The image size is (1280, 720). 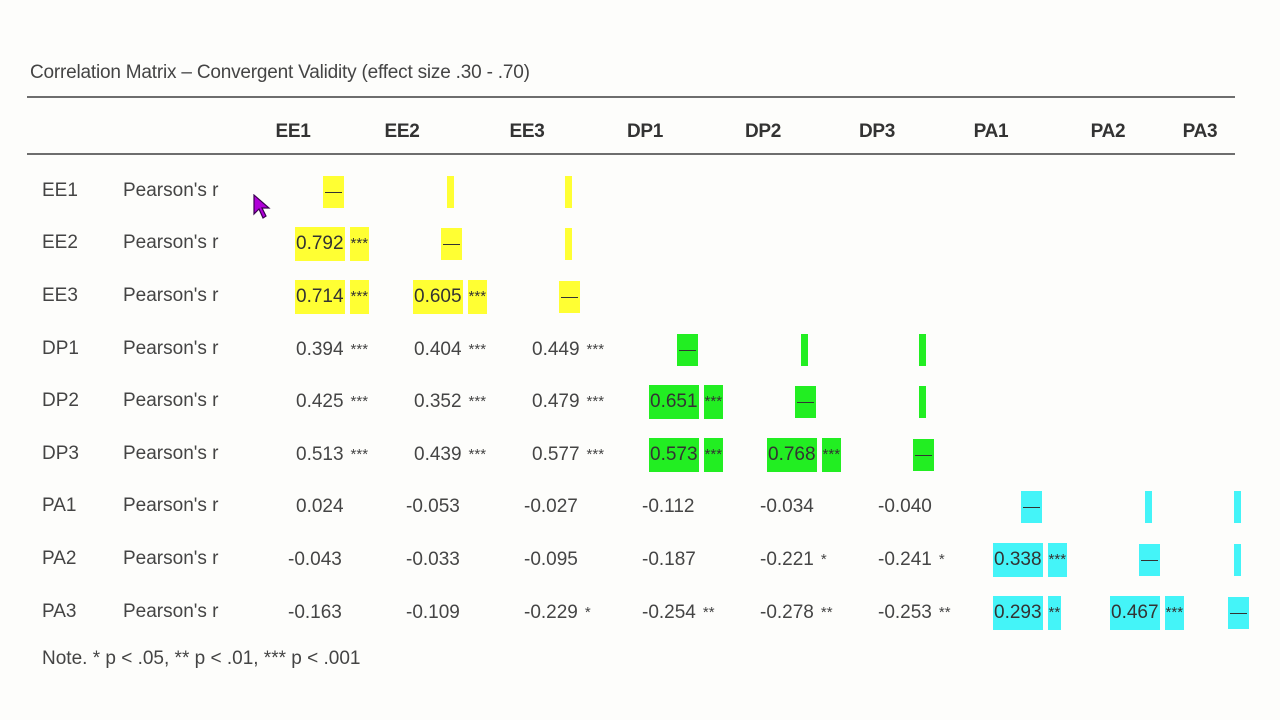 What do you see at coordinates (438, 454) in the screenshot?
I see `r-value: 0.439` at bounding box center [438, 454].